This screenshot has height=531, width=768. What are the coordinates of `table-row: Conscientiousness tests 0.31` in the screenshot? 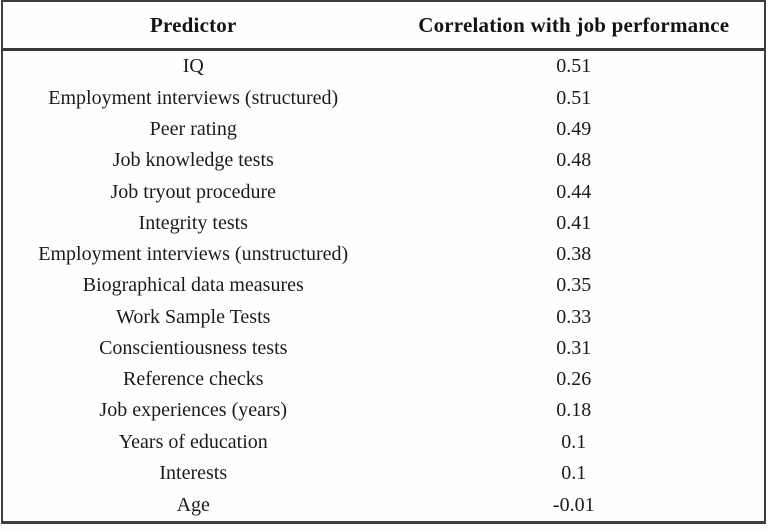 It's located at (383, 348).